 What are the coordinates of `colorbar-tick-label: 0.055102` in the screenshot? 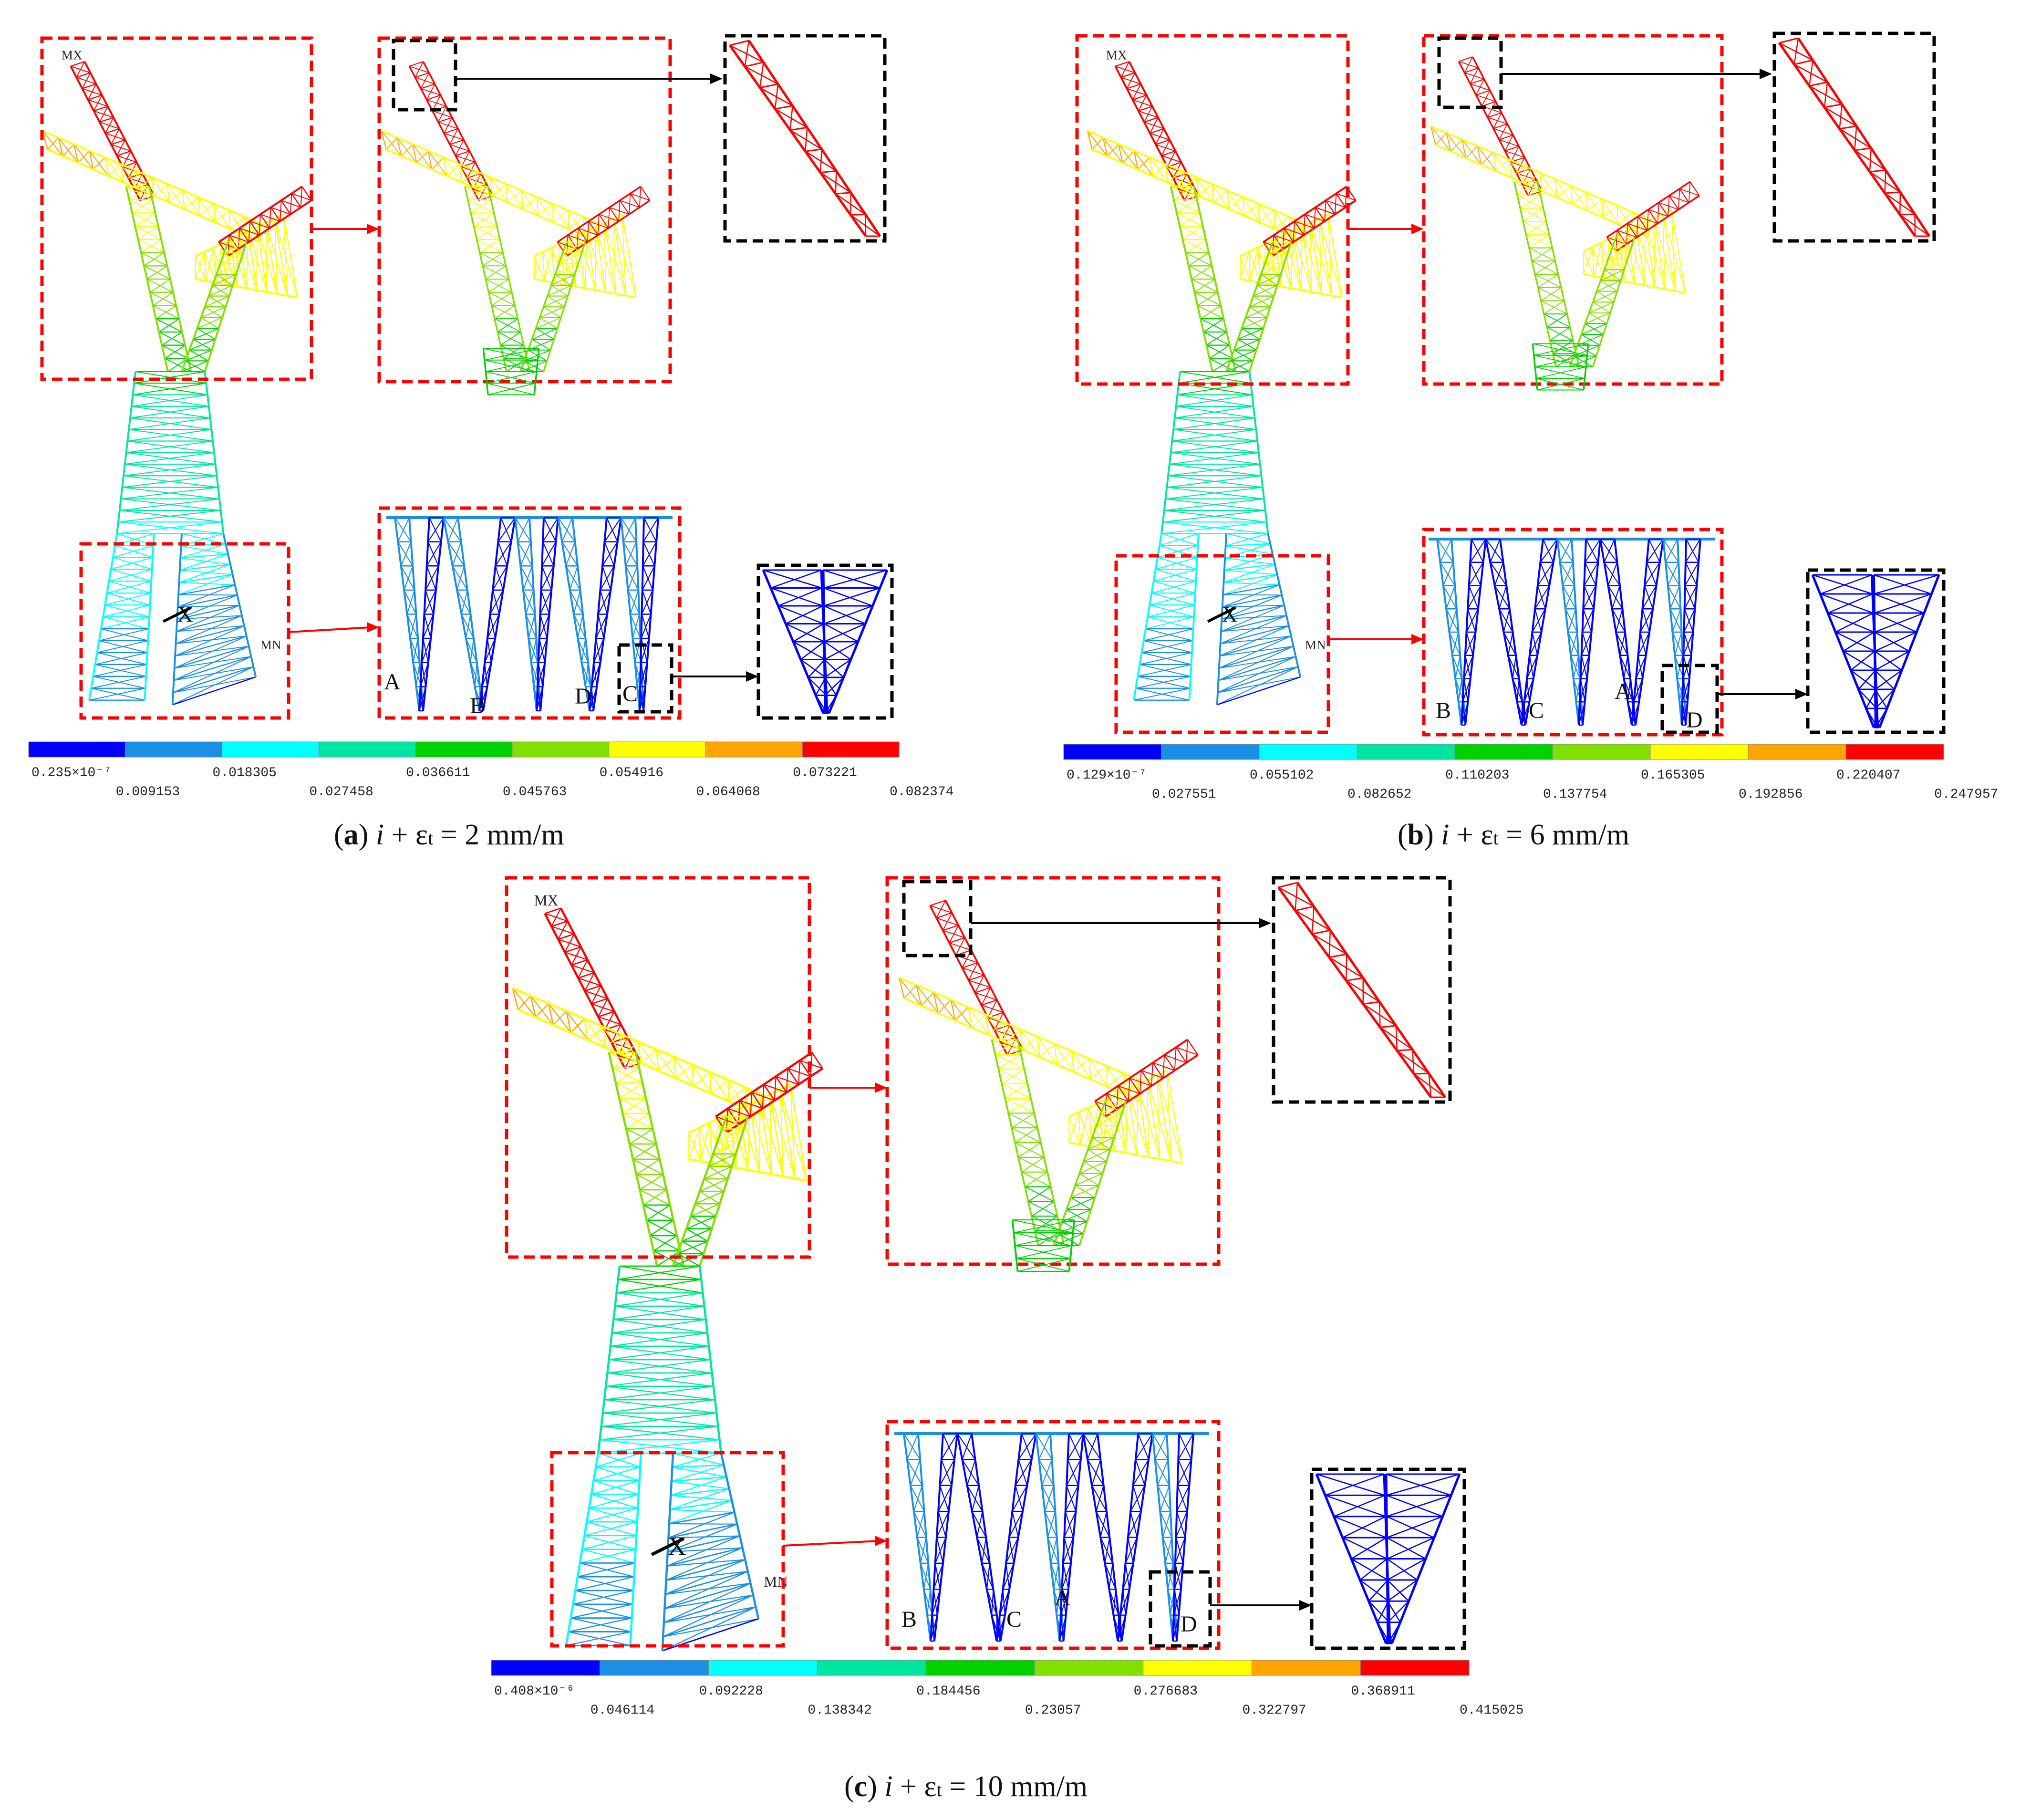 It's located at (1282, 776).